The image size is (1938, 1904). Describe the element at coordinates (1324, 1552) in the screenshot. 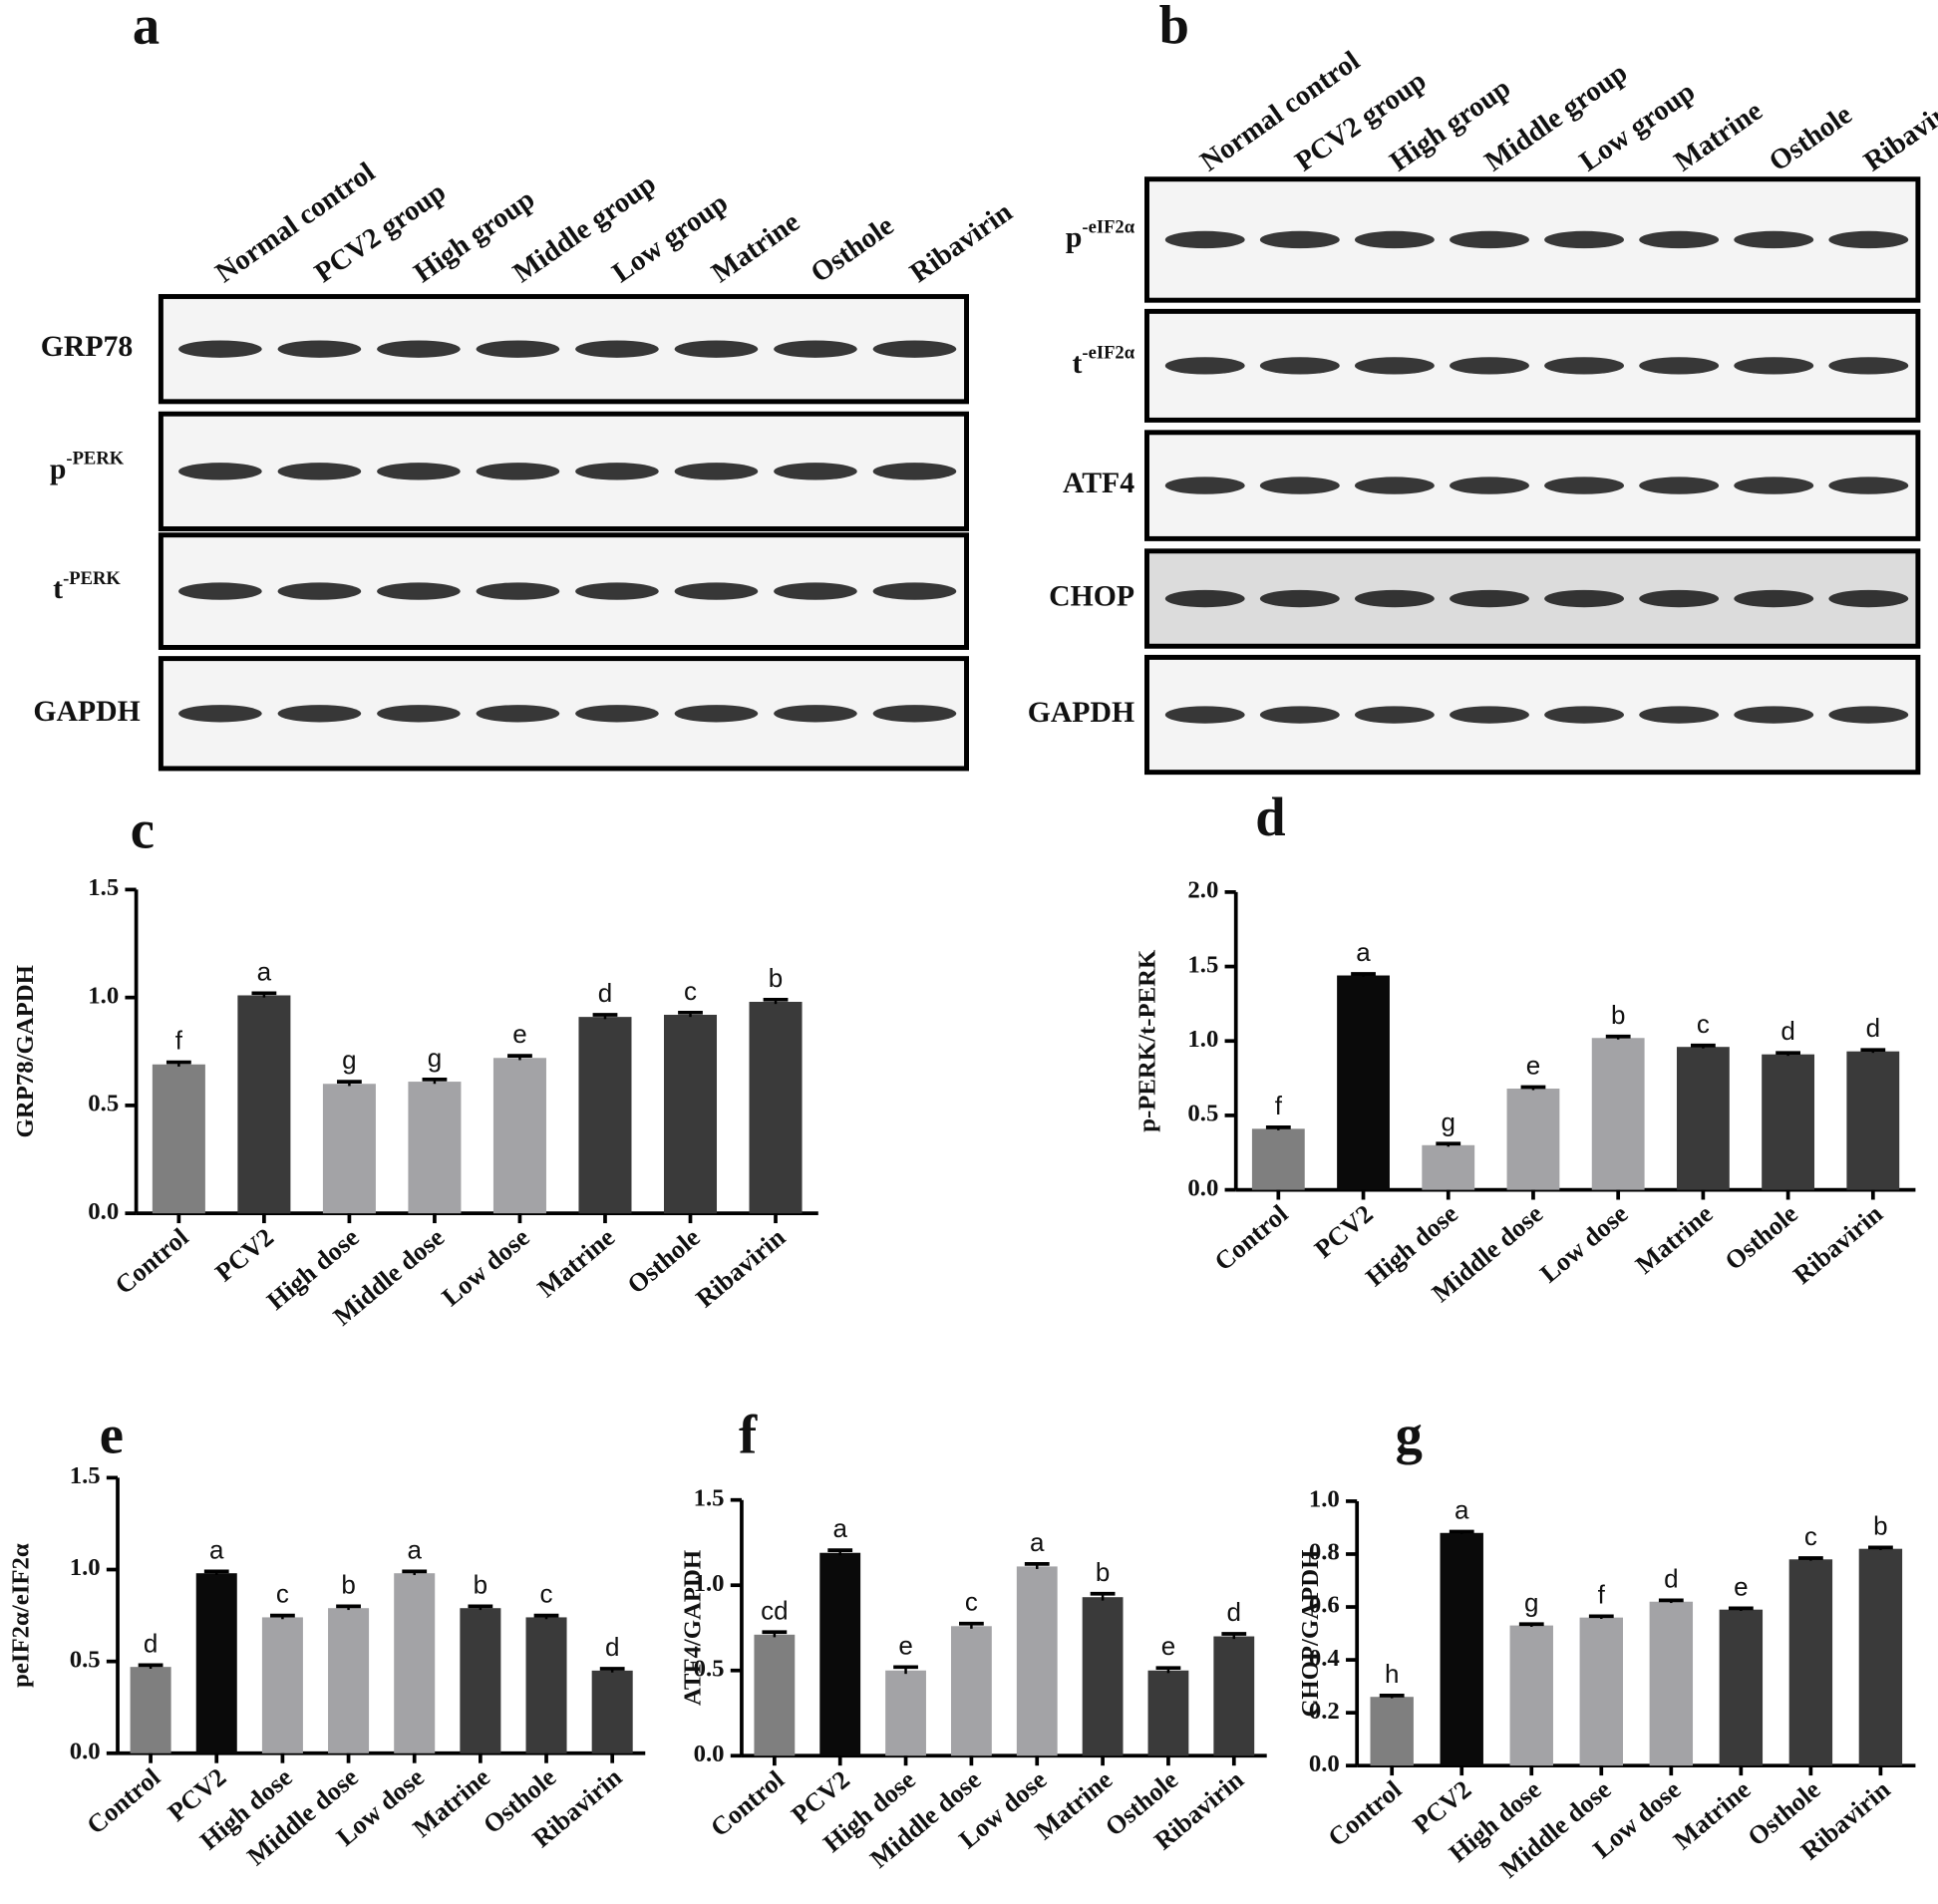

I see `y-tick-label: 0.8` at that location.